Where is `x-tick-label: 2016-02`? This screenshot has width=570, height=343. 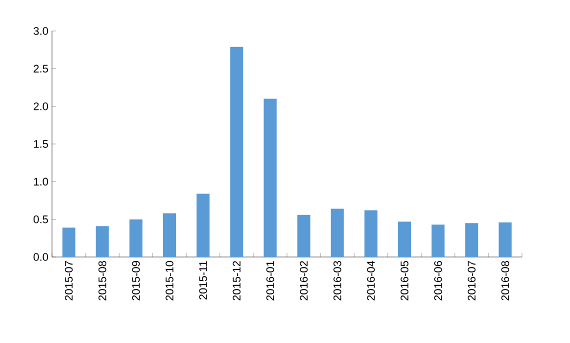
x-tick-label: 2016-02 is located at coordinates (304, 280).